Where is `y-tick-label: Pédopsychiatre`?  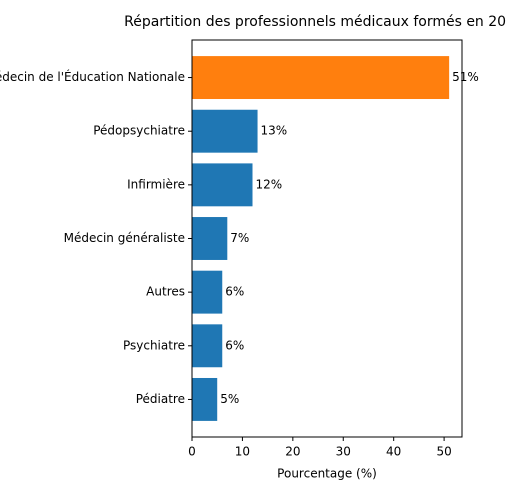
y-tick-label: Pédopsychiatre is located at coordinates (139, 131).